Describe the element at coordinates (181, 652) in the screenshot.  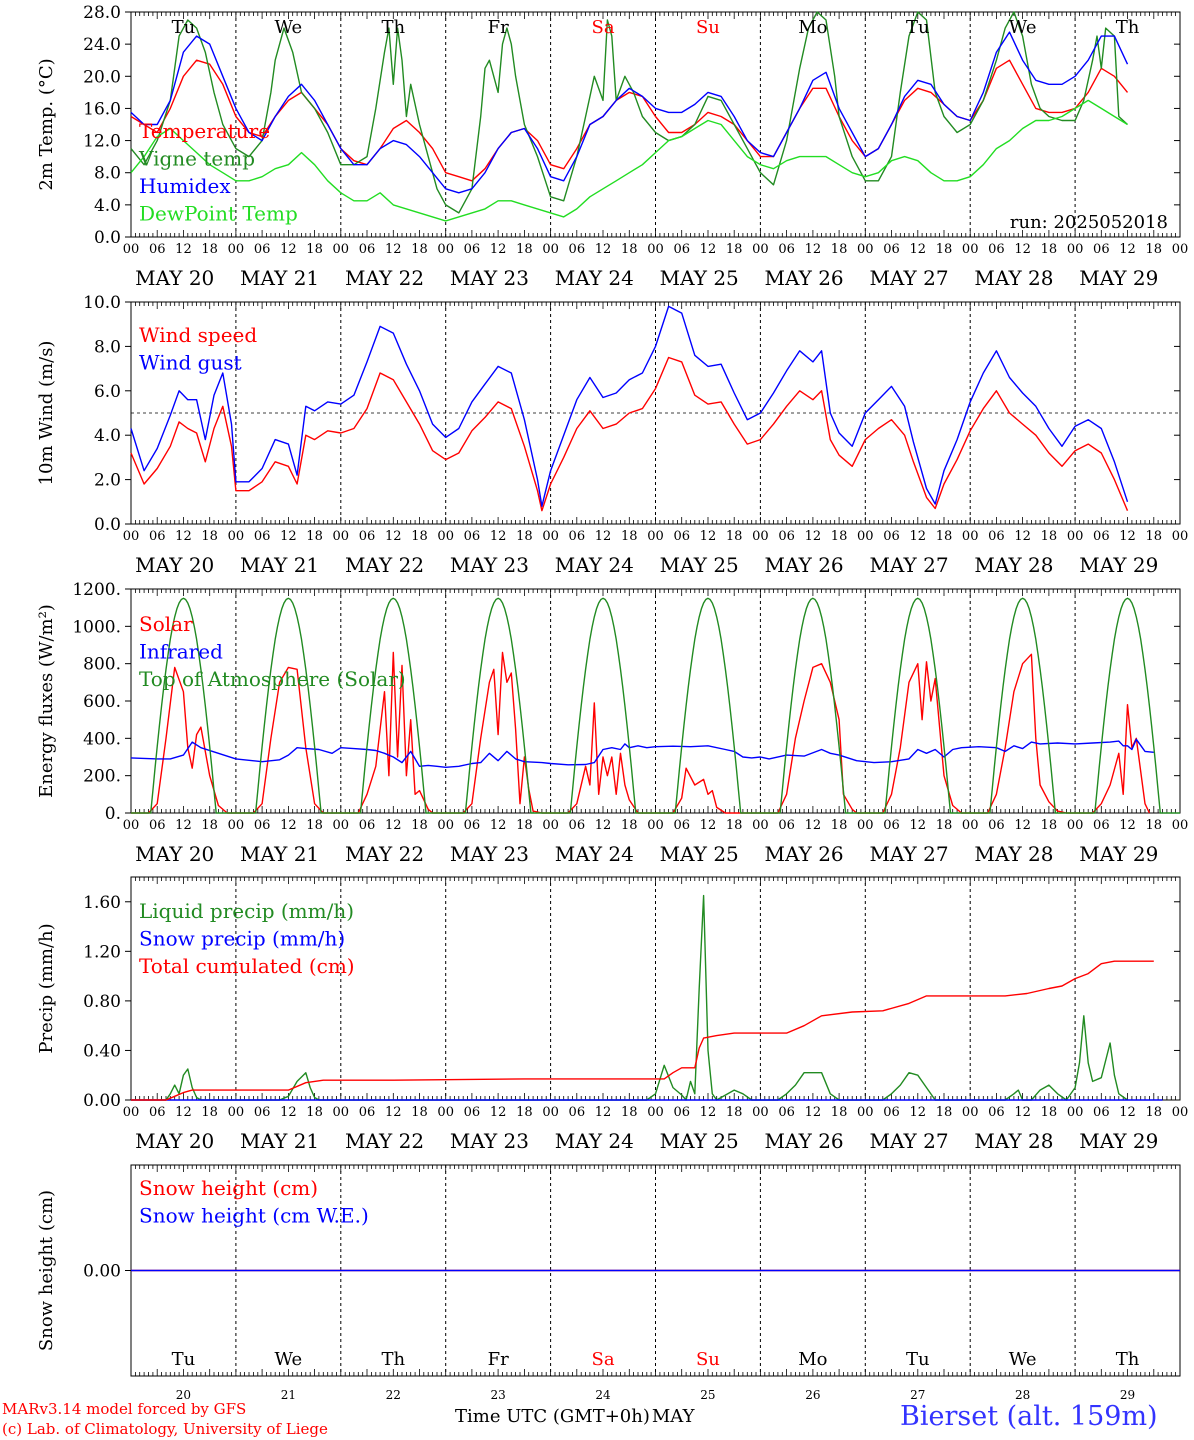
I see `legend-entry: Infrared` at that location.